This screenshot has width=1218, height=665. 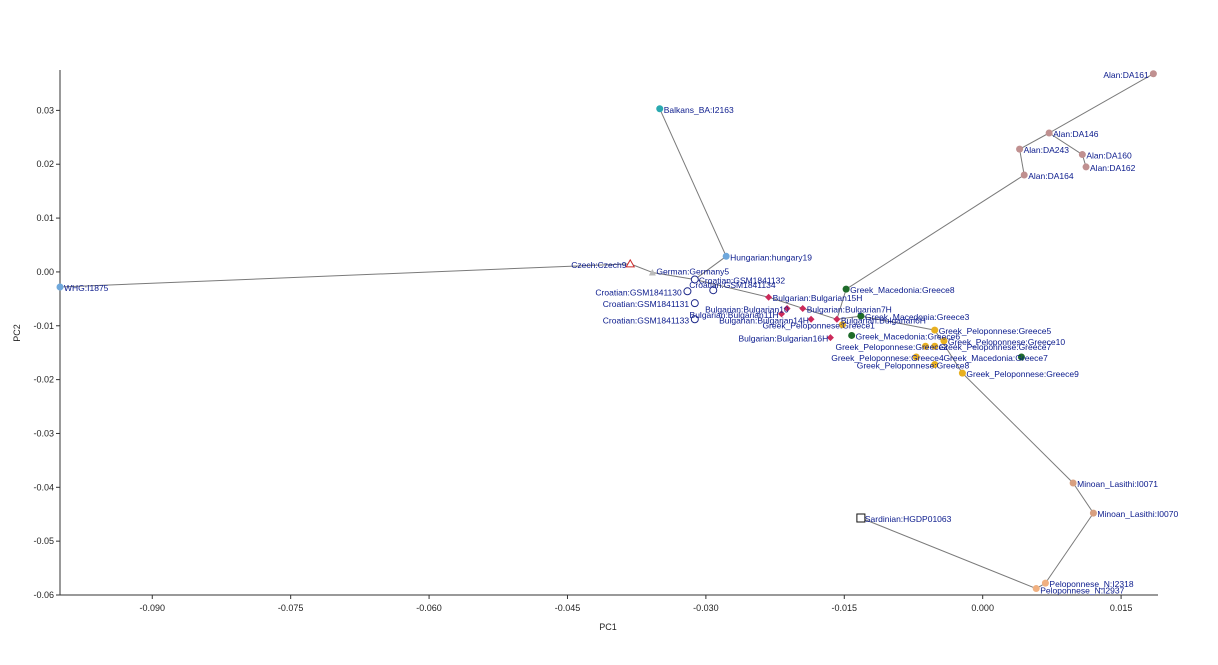 What do you see at coordinates (1126, 75) in the screenshot?
I see `point-label: Alan:DA161` at bounding box center [1126, 75].